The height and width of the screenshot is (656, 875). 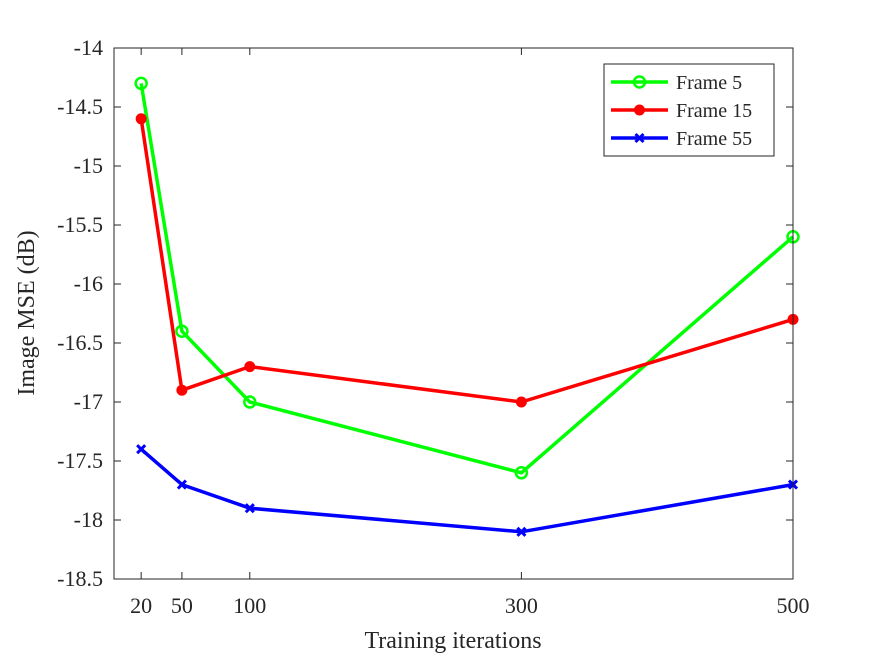 What do you see at coordinates (249, 605) in the screenshot?
I see `x-tick-label: 100` at bounding box center [249, 605].